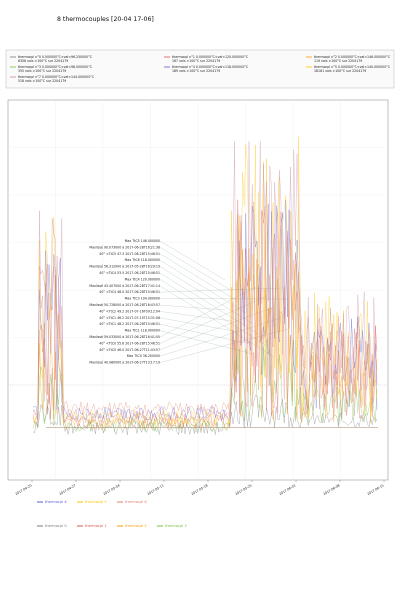 The width and height of the screenshot is (400, 600). I want to click on legend-label: thermocpl 3, so click(176, 526).